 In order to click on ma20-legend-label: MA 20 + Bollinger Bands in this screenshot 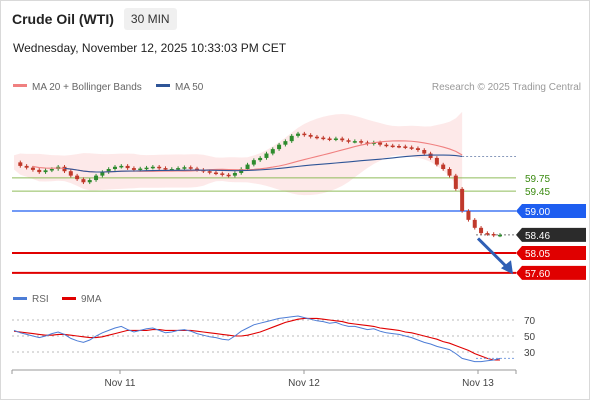, I will do `click(87, 87)`.